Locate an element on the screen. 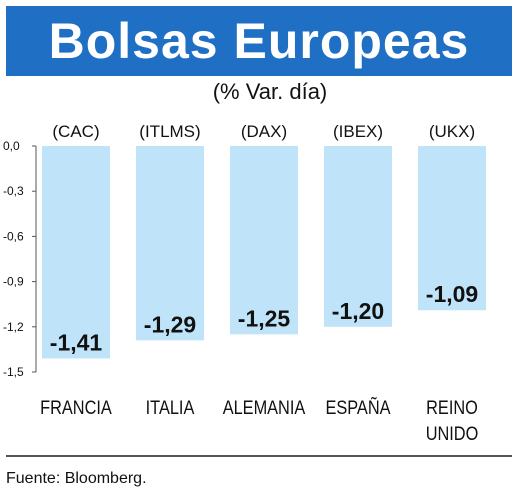 This screenshot has width=520, height=499. index-label: (DAX) is located at coordinates (264, 131).